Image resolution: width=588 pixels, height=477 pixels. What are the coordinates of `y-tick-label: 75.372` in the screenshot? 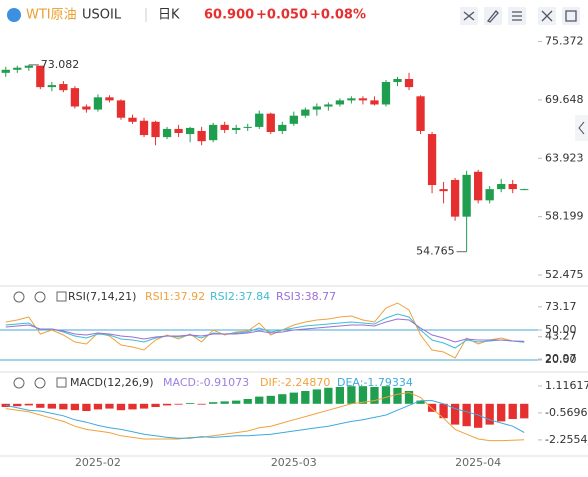 It's located at (564, 41).